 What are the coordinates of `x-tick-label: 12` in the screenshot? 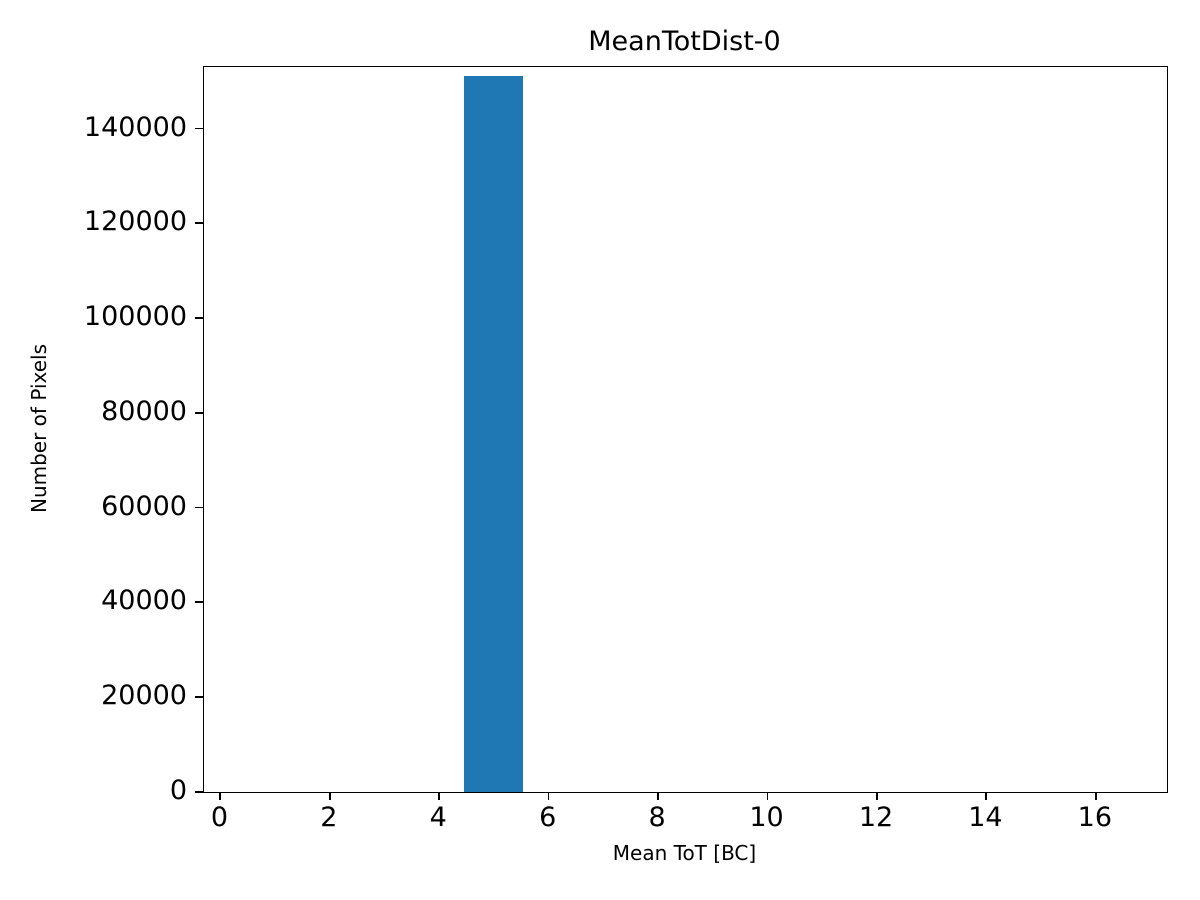 It's located at (876, 817).